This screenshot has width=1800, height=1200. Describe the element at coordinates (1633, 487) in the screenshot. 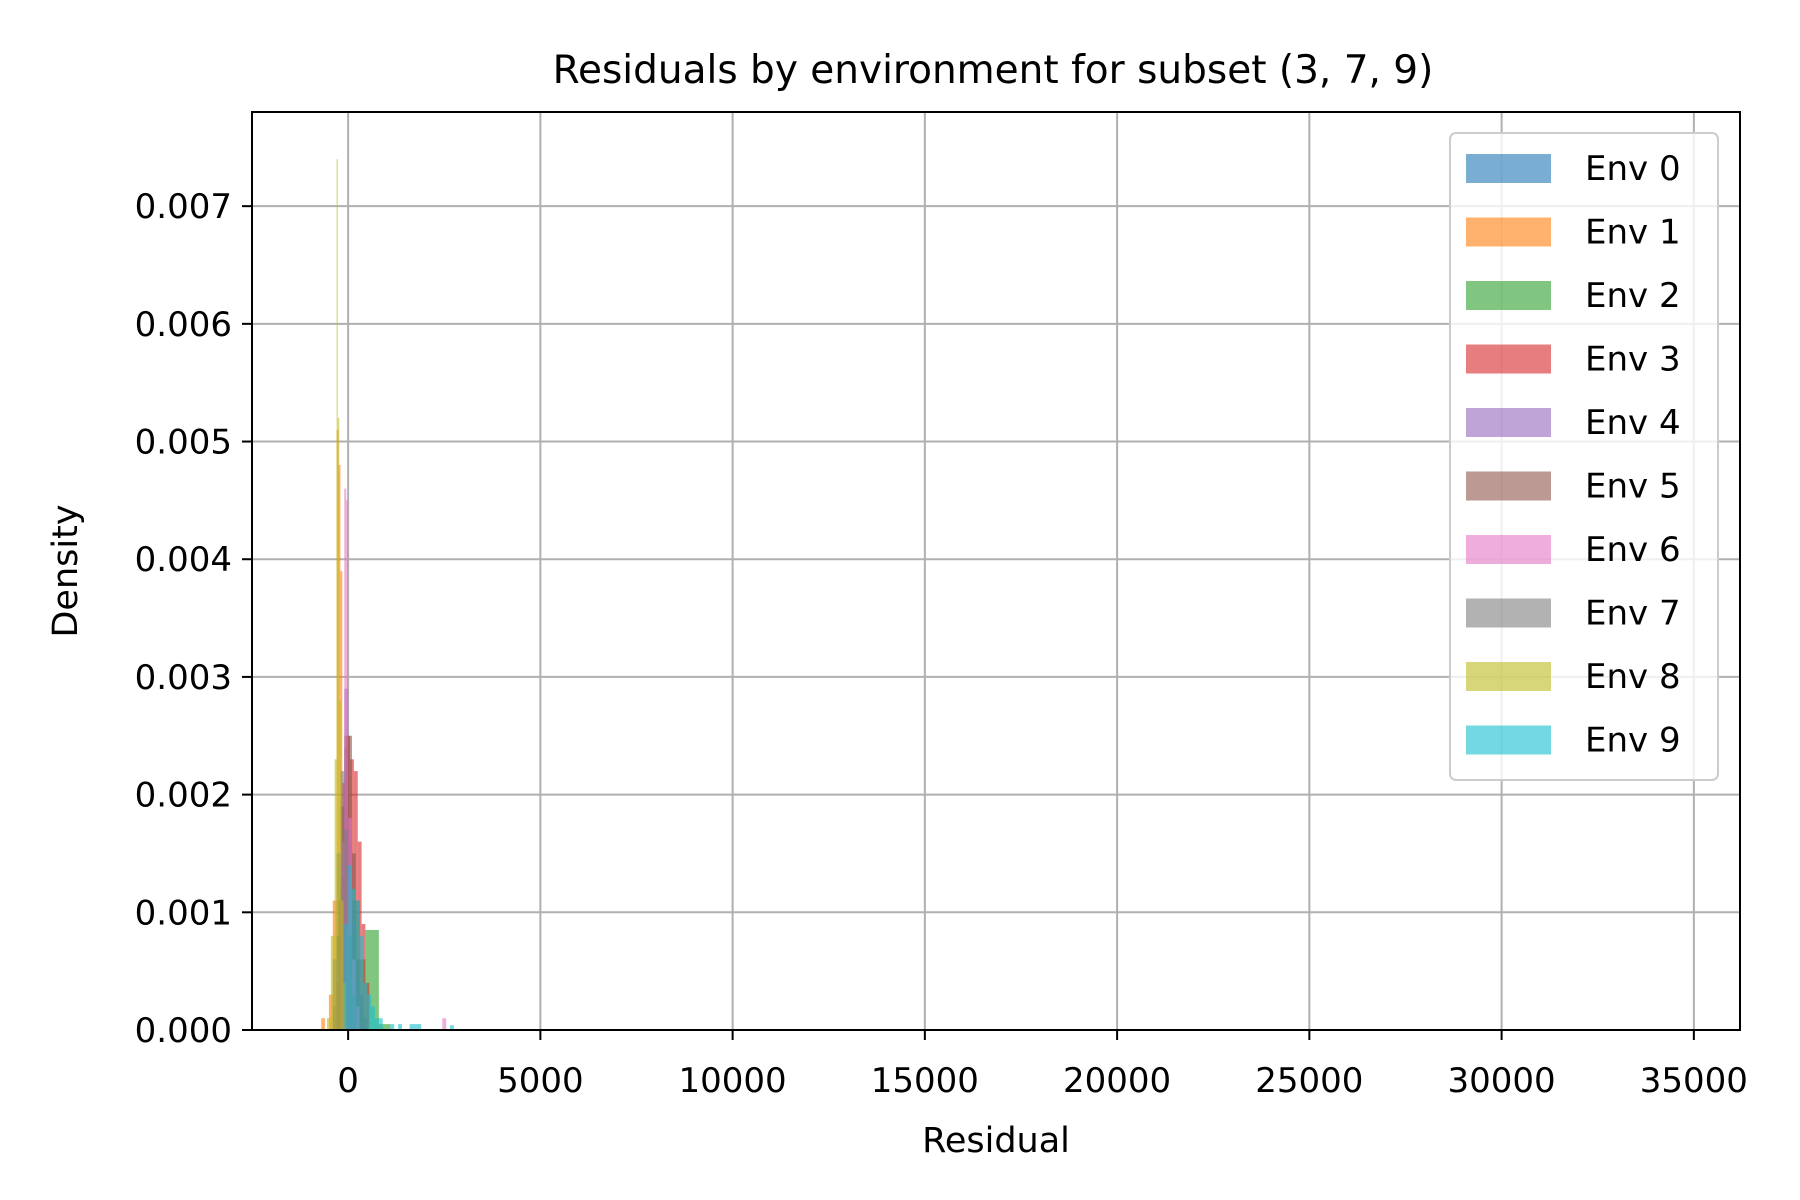

I see `legend-label-5: Env 5` at that location.